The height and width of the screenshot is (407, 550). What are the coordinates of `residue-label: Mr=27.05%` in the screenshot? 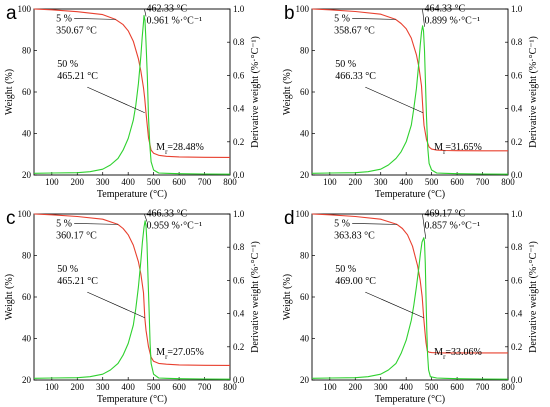 It's located at (180, 354).